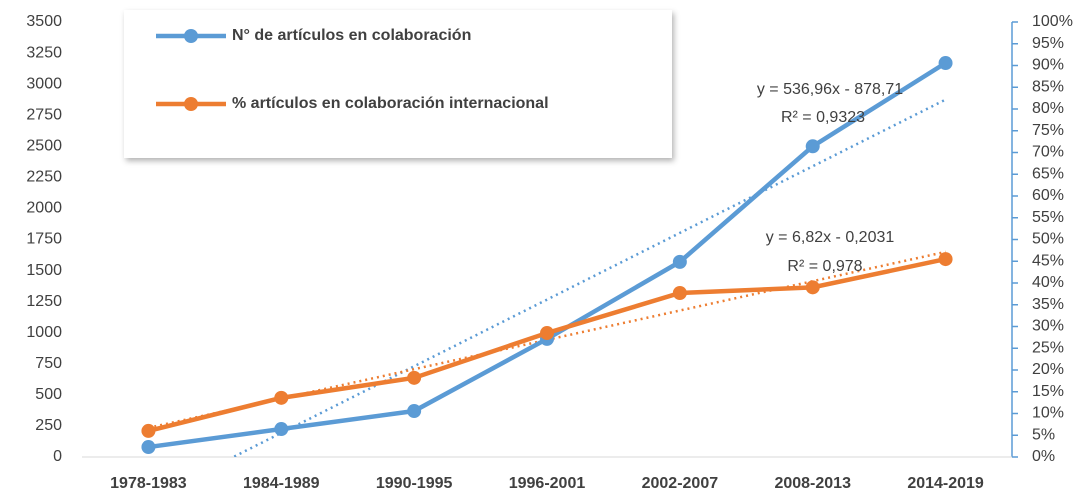  Describe the element at coordinates (48, 394) in the screenshot. I see `y-tick-label: 500` at that location.